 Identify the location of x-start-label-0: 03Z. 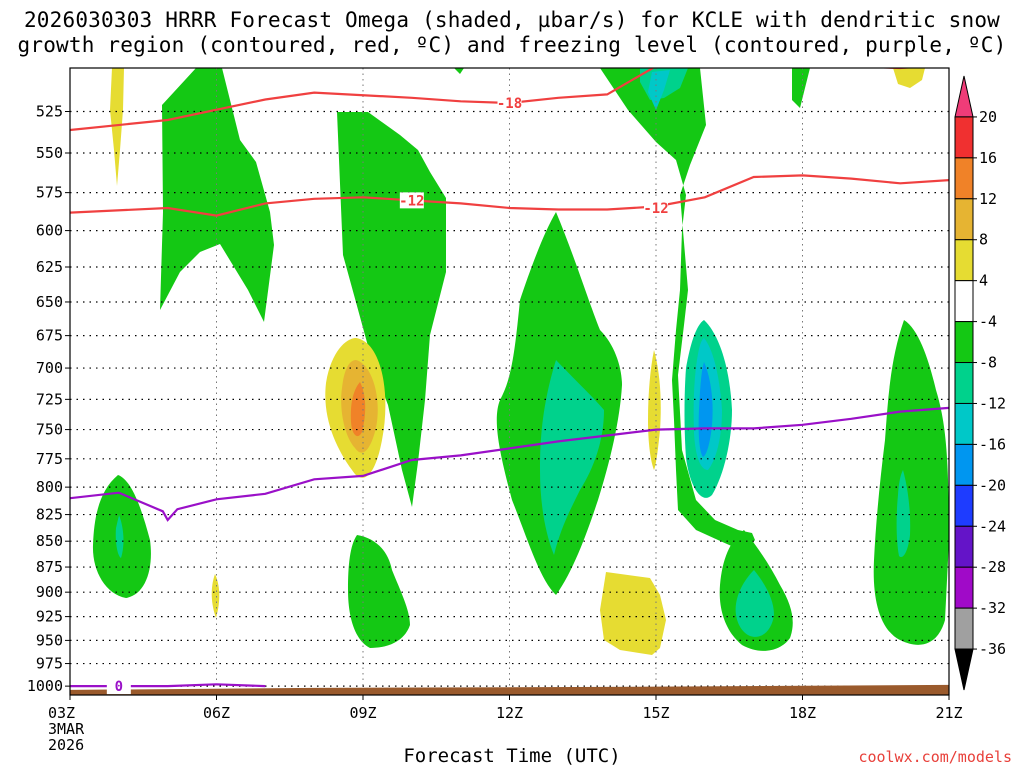
(61, 713).